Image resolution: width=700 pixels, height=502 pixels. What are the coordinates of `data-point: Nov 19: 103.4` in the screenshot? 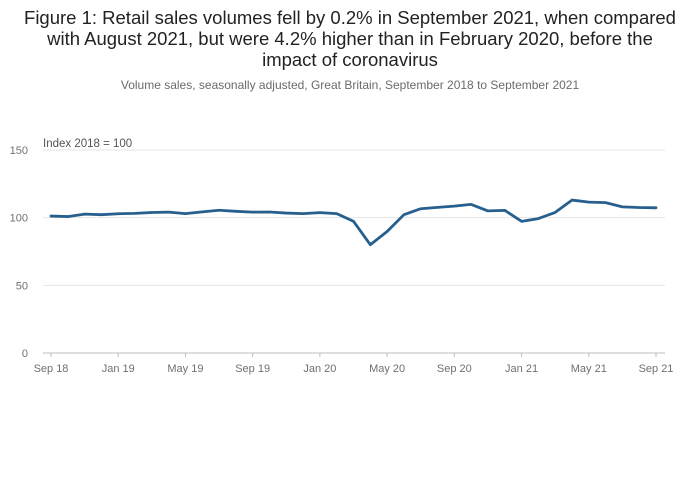 It's located at (286, 213).